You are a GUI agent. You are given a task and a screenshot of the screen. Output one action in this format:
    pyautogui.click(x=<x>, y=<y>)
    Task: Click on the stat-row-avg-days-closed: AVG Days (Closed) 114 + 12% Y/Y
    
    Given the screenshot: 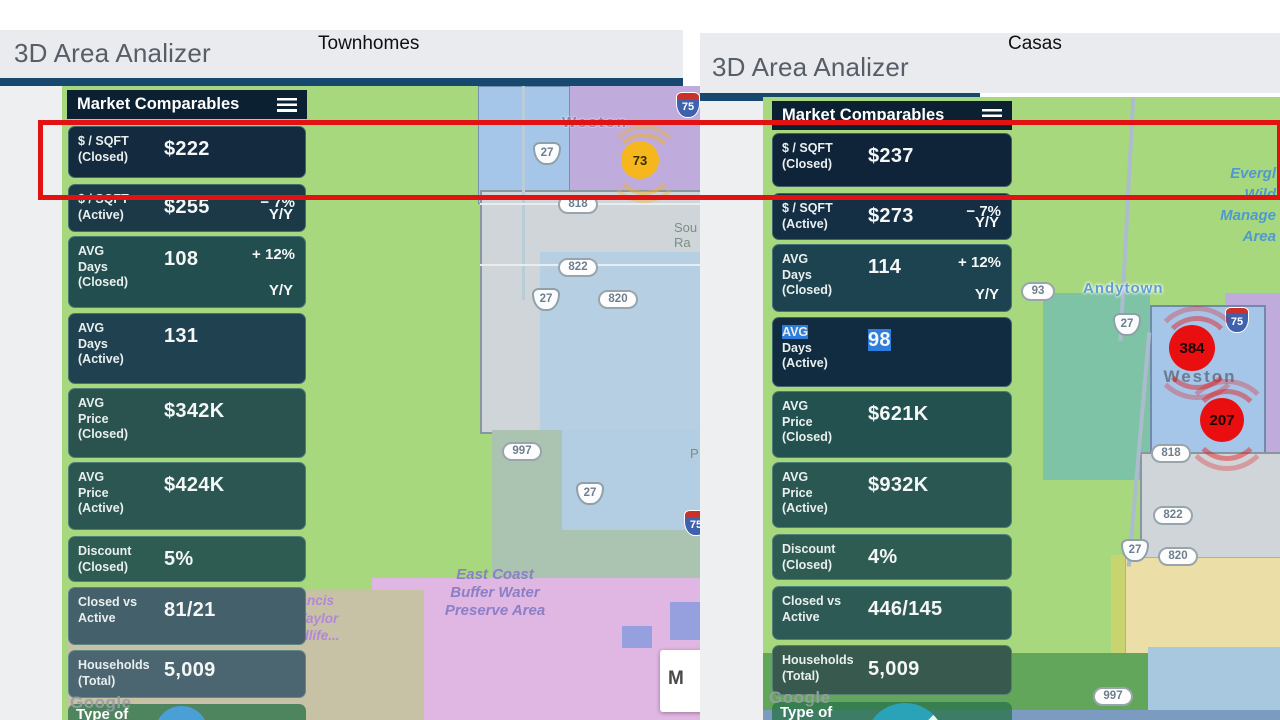 What is the action you would take?
    pyautogui.click(x=892, y=278)
    